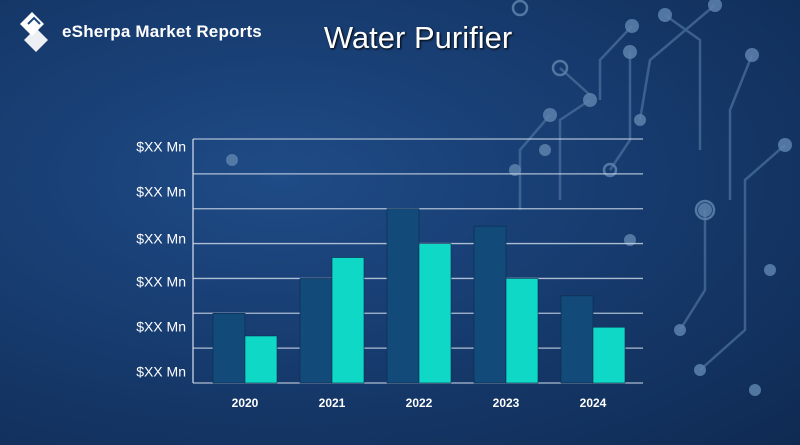  Describe the element at coordinates (593, 403) in the screenshot. I see `x-tick-label: 2024` at that location.